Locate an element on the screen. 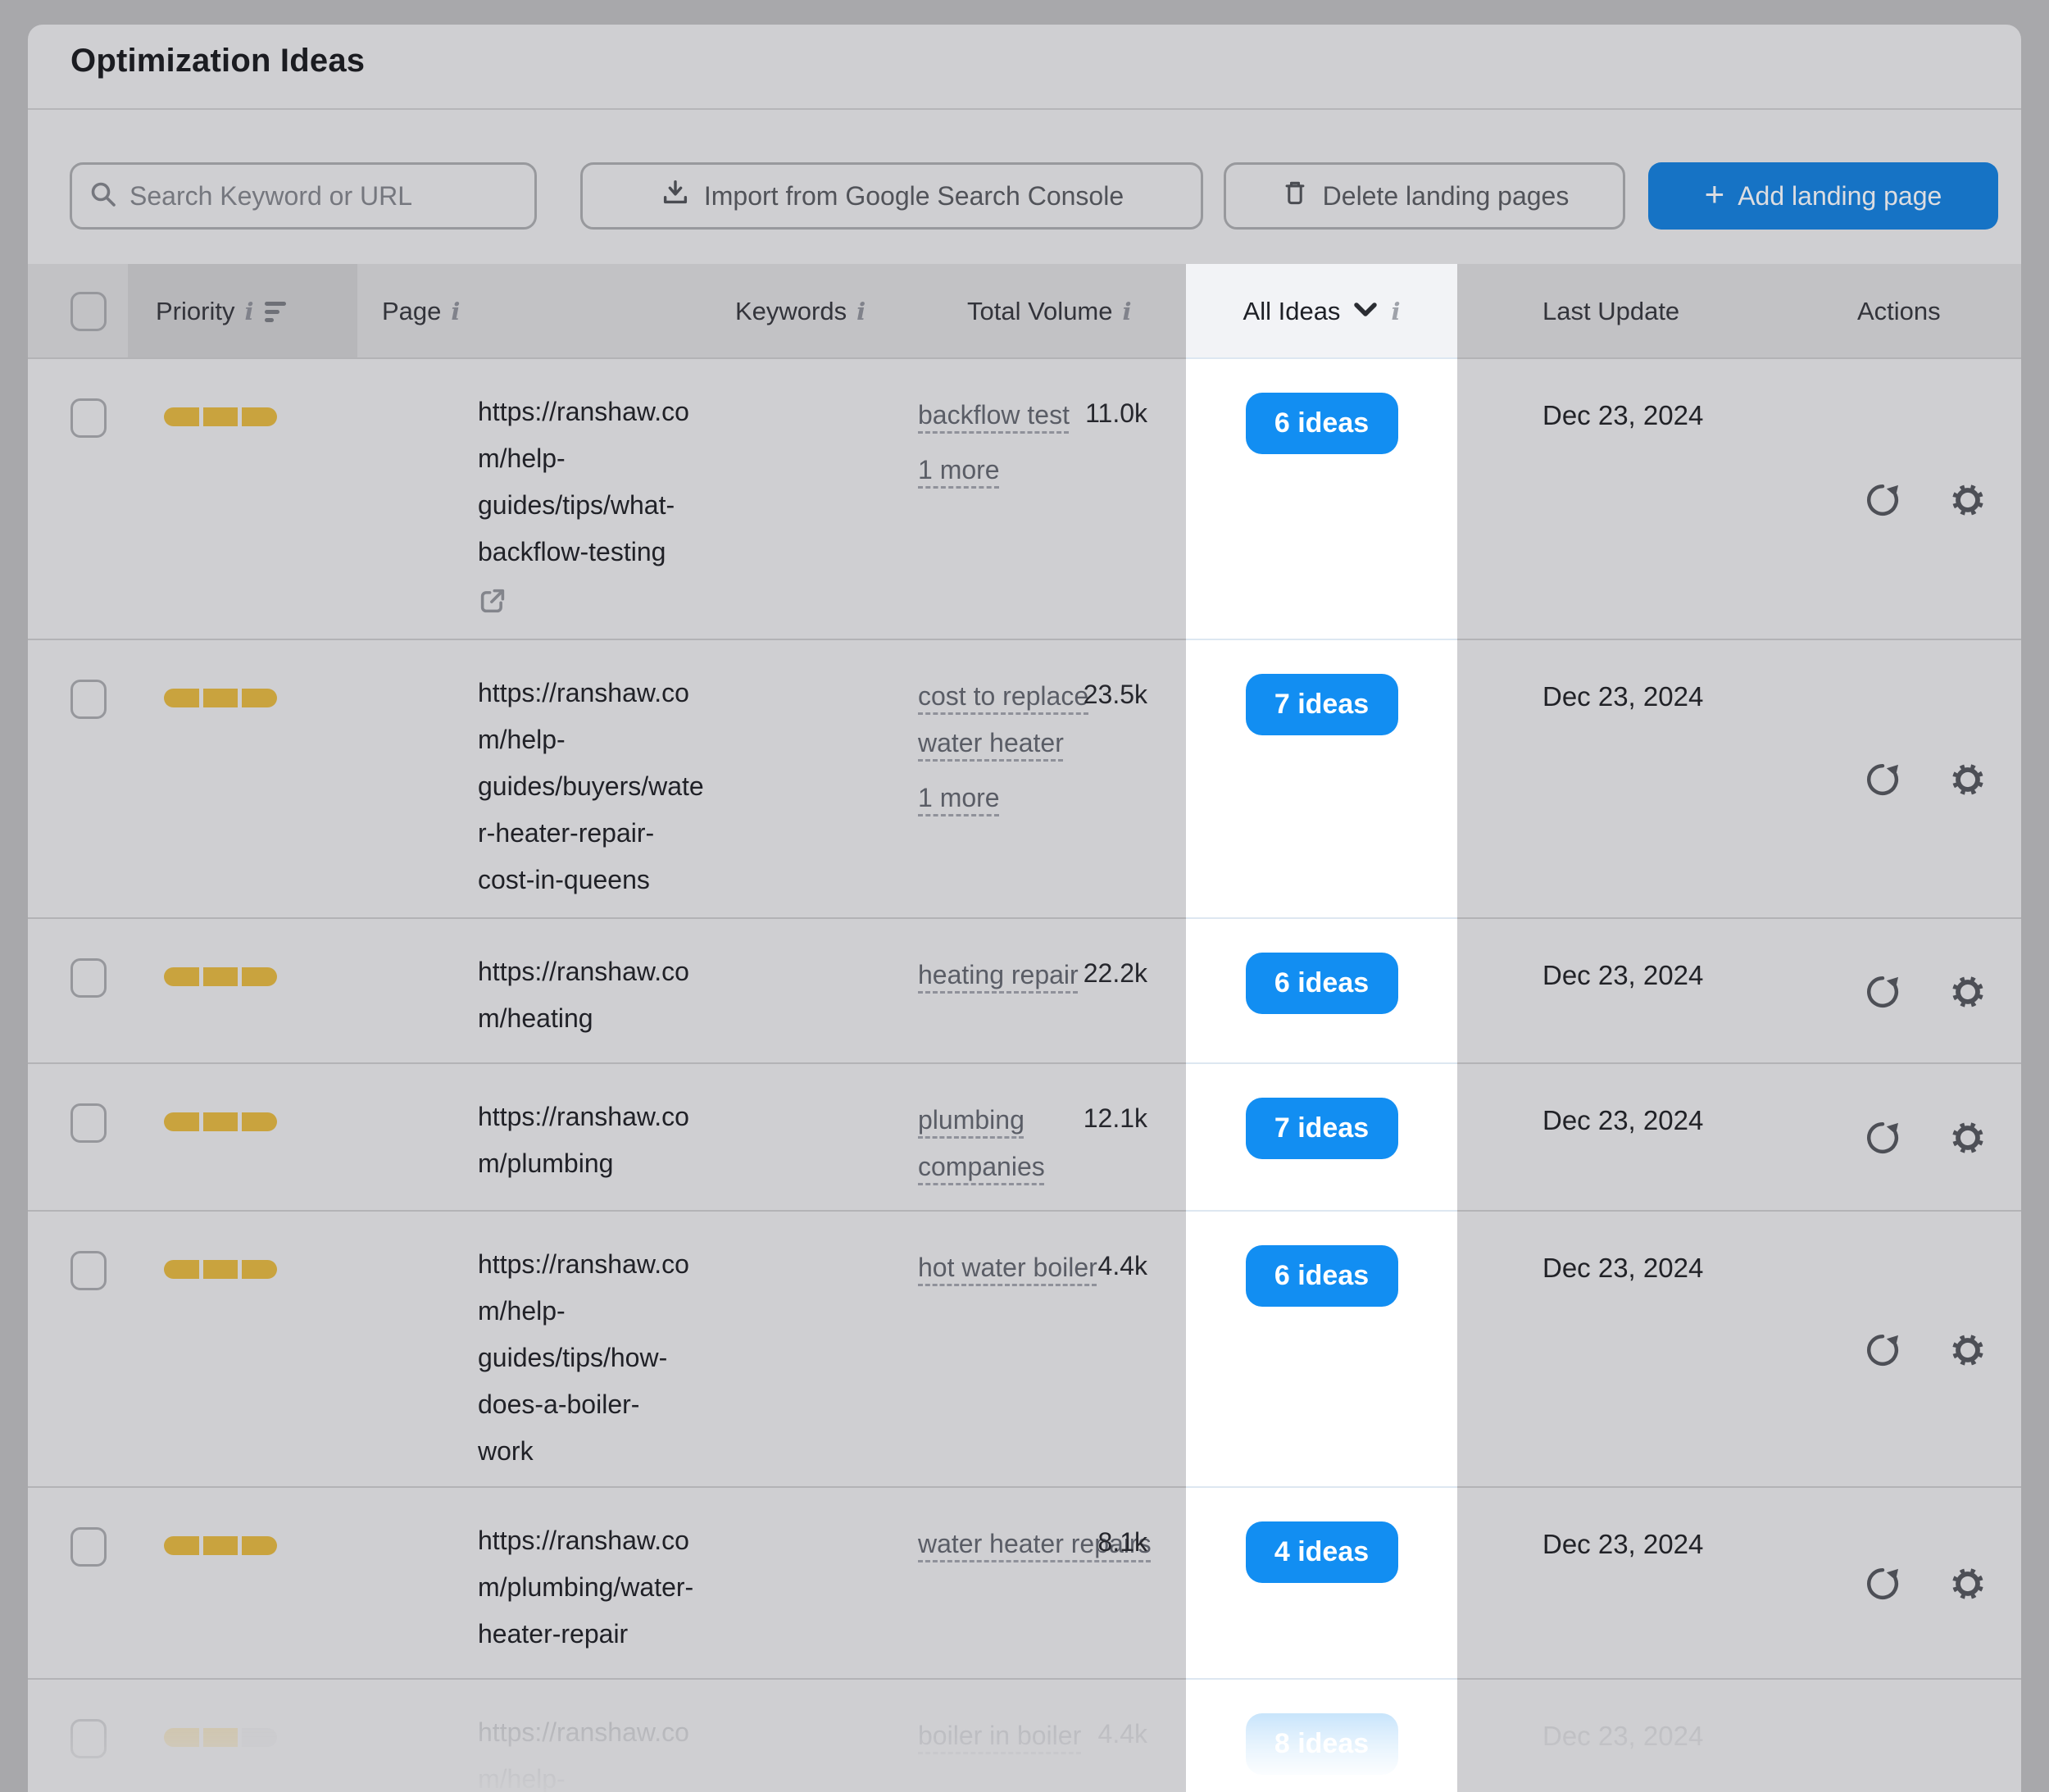 The height and width of the screenshot is (1792, 2049). column-header-priority: Priority i is located at coordinates (221, 311).